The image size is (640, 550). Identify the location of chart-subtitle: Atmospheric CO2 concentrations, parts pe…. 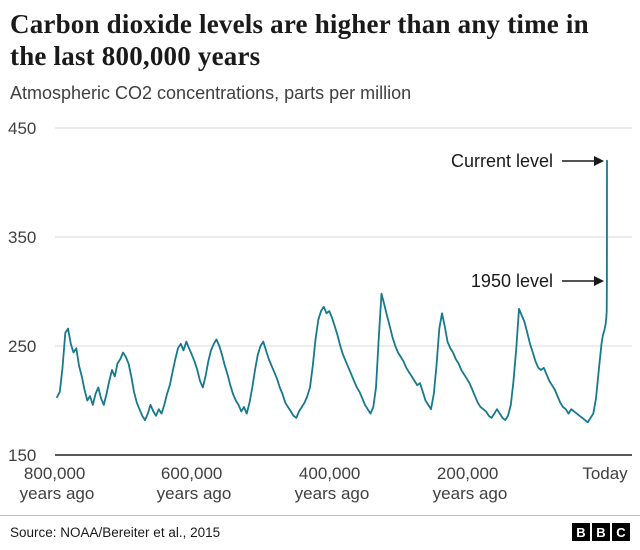
(211, 92).